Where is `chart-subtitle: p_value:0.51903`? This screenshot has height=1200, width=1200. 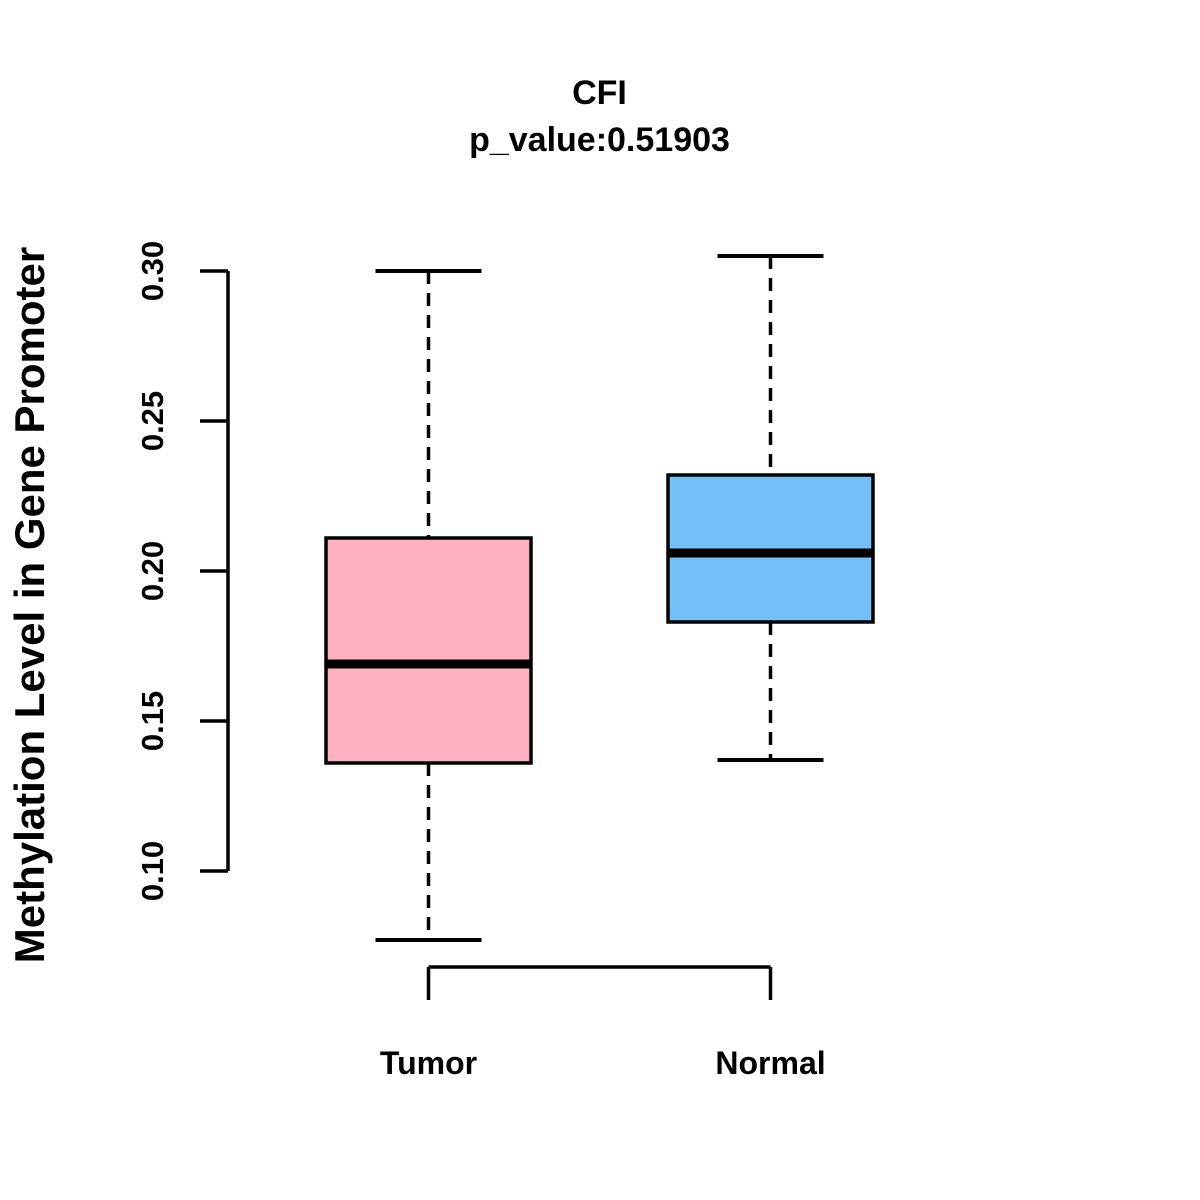 chart-subtitle: p_value:0.51903 is located at coordinates (599, 140).